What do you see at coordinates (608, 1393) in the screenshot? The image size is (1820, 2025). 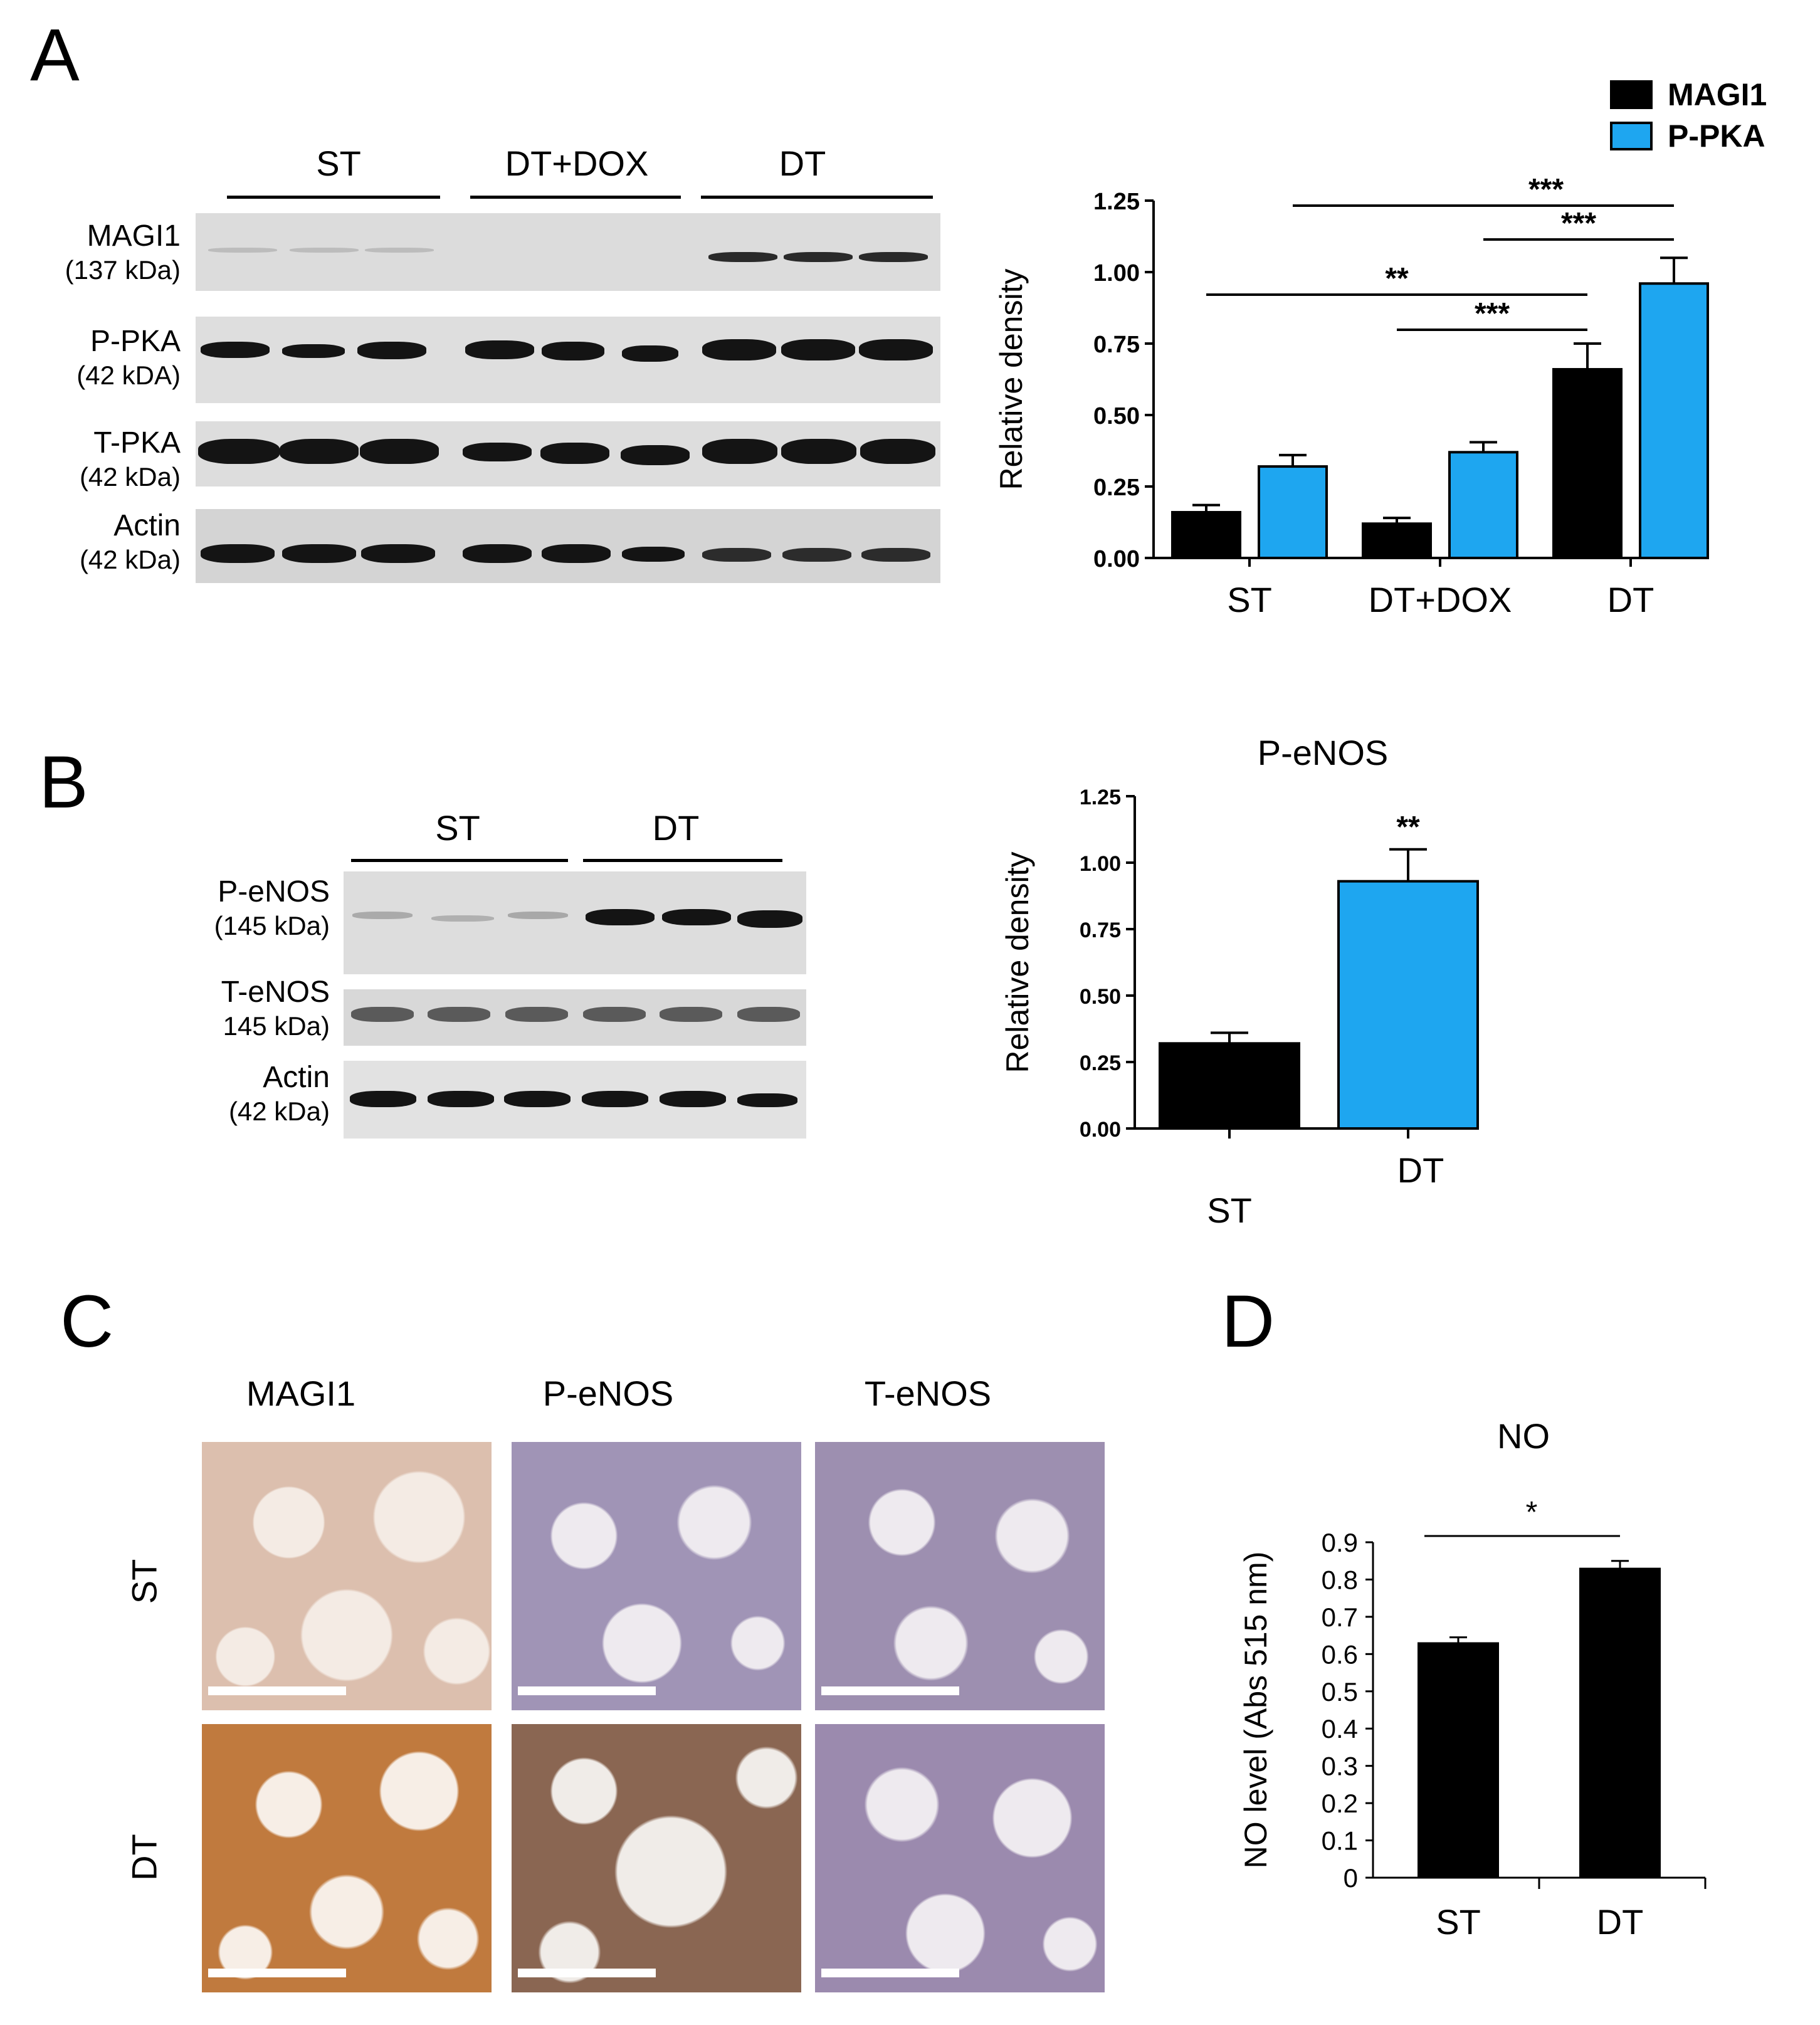 I see `micro-column-label: P-eNOS` at bounding box center [608, 1393].